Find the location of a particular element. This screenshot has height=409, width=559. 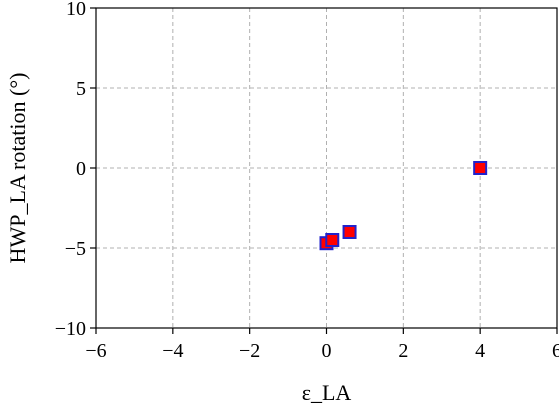

x-tick-label: −6 is located at coordinates (95, 351).